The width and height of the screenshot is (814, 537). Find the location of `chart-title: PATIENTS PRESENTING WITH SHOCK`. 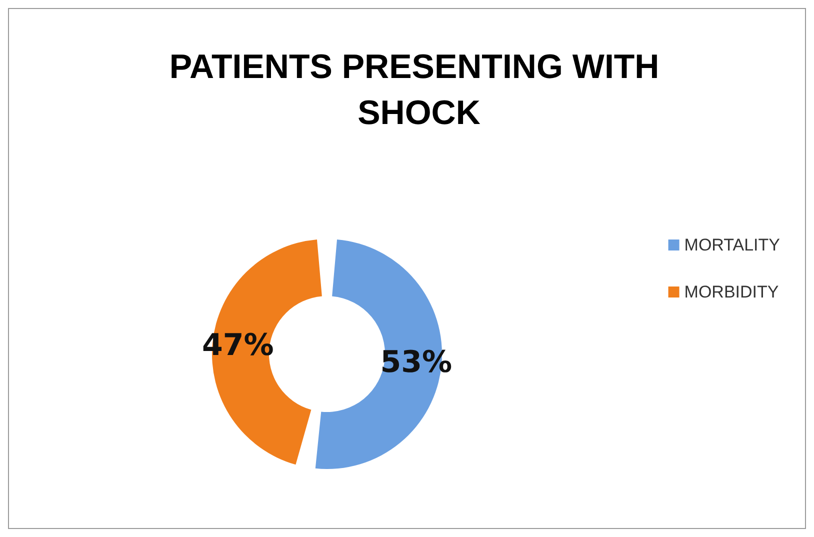

chart-title: PATIENTS PRESENTING WITH SHOCK is located at coordinates (419, 90).